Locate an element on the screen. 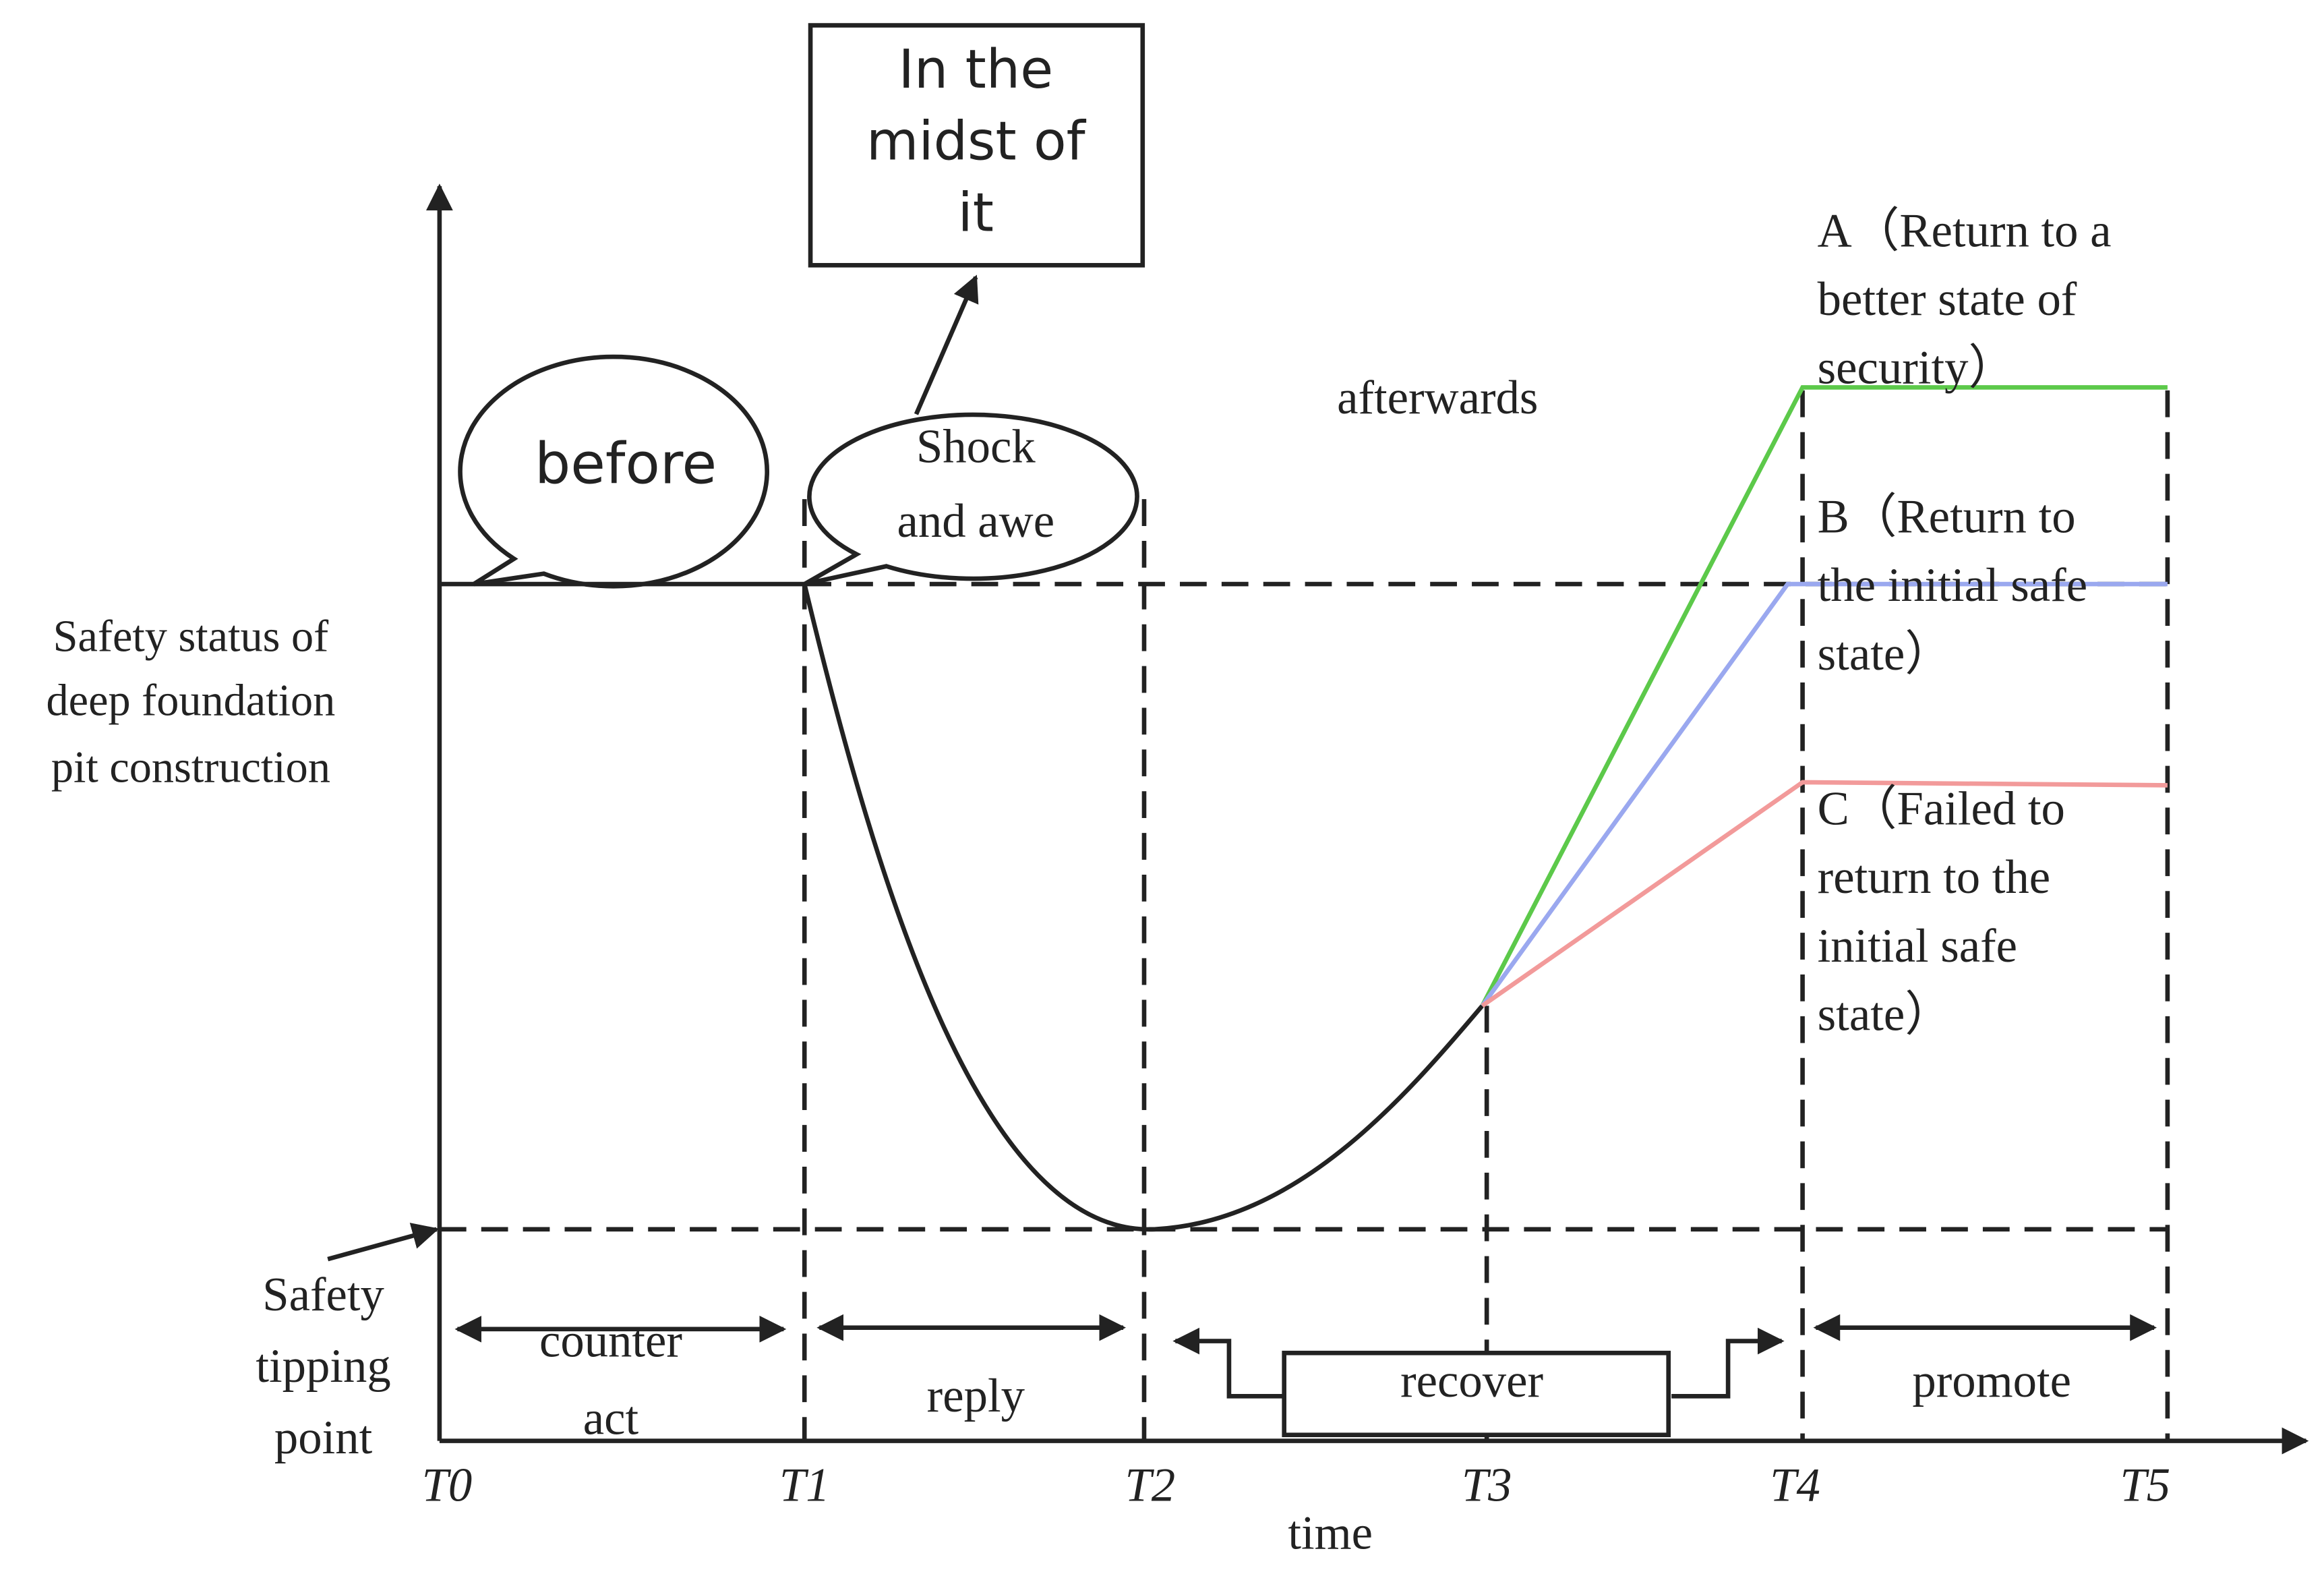 The image size is (2324, 1572). phase: recover is located at coordinates (1471, 1381).